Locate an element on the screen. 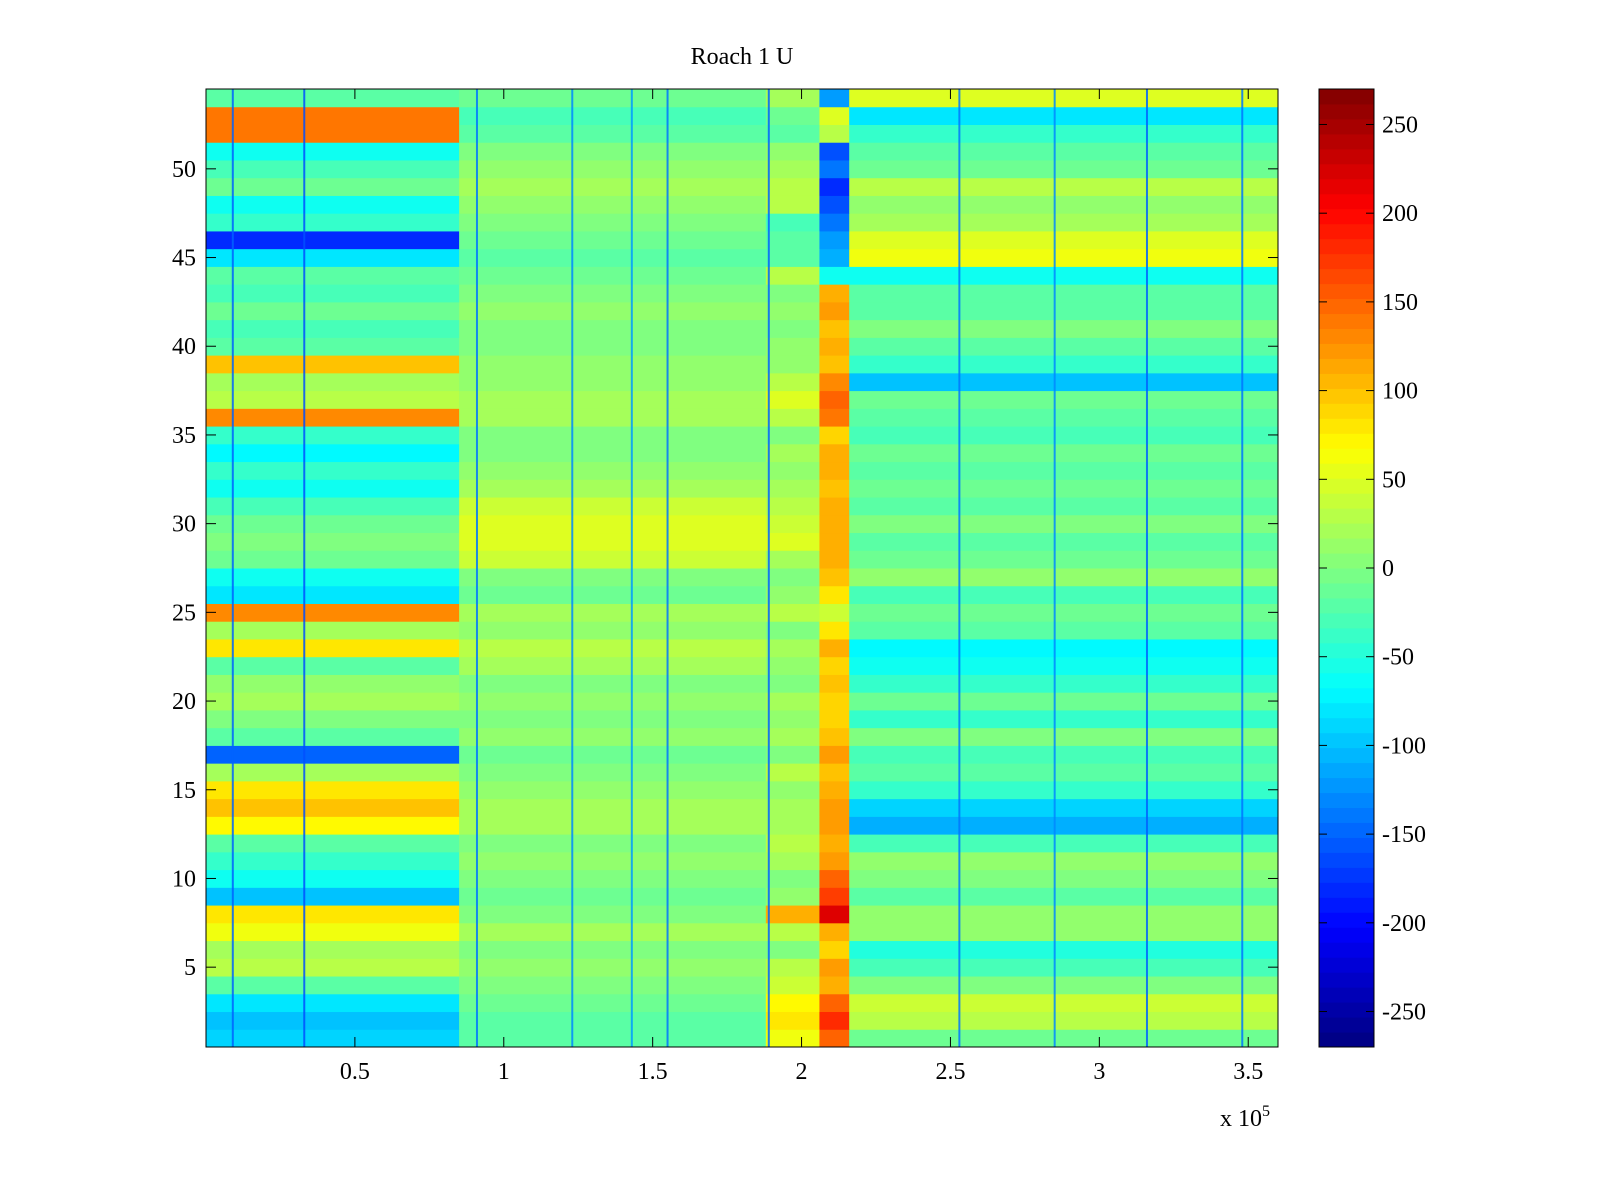 The height and width of the screenshot is (1200, 1600). colorbar-tick-label: 50 is located at coordinates (1394, 480).